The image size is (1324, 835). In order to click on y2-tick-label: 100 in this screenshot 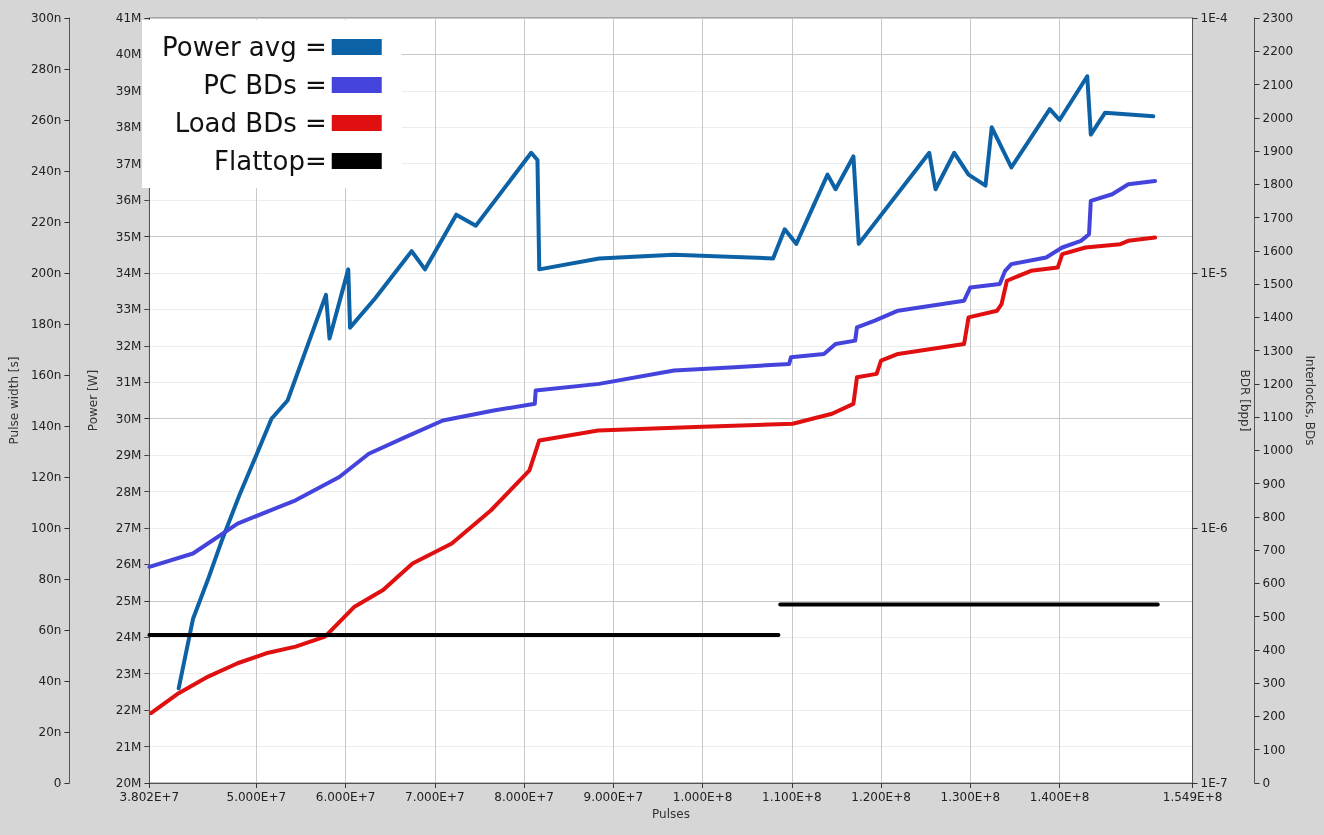, I will do `click(1274, 749)`.